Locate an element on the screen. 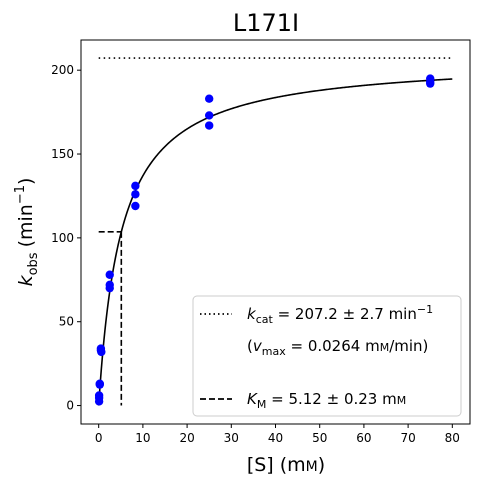  legend-km-label: KM = 5.12 ± 0.23 mM is located at coordinates (326, 400).